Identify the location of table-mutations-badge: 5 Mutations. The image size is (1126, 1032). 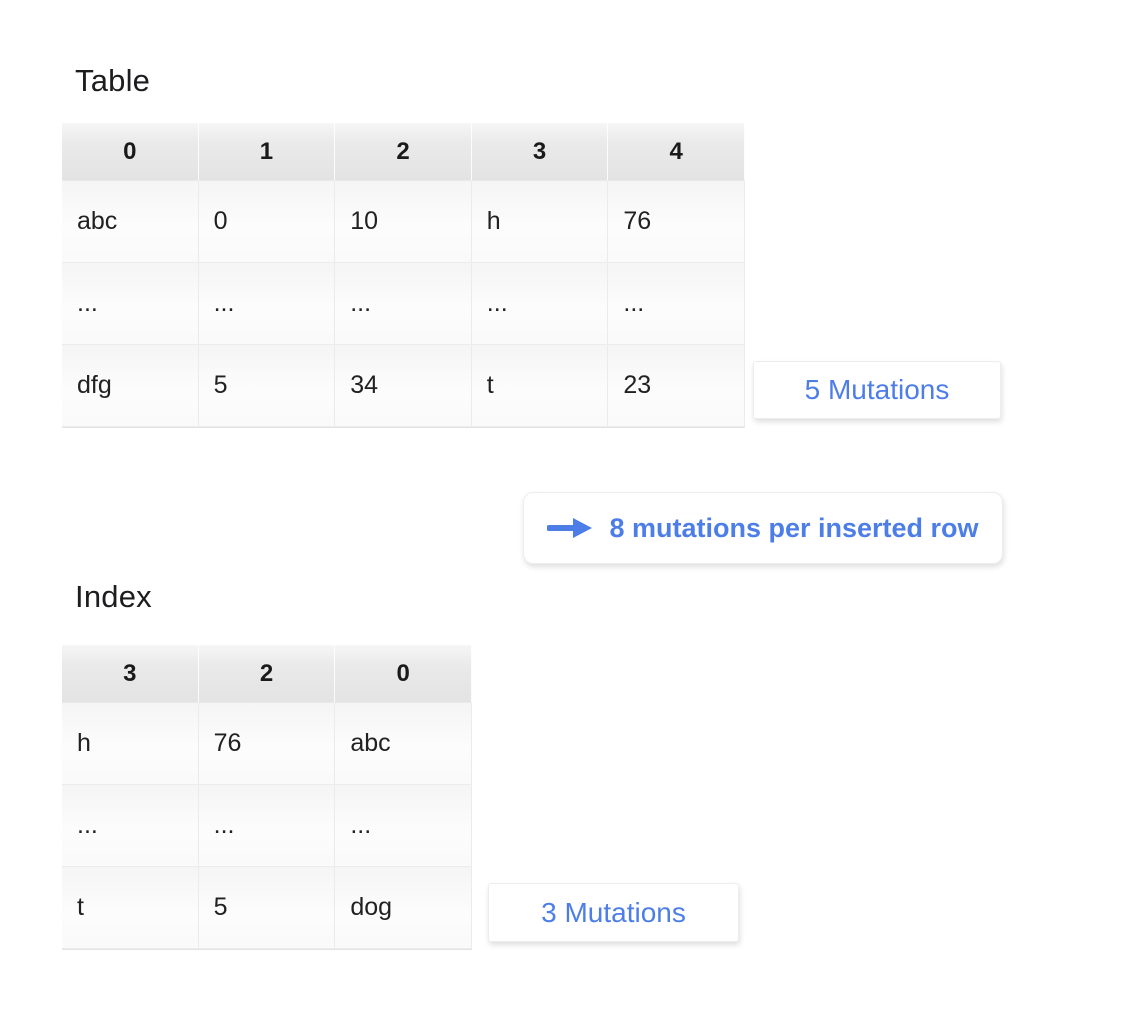
(877, 390).